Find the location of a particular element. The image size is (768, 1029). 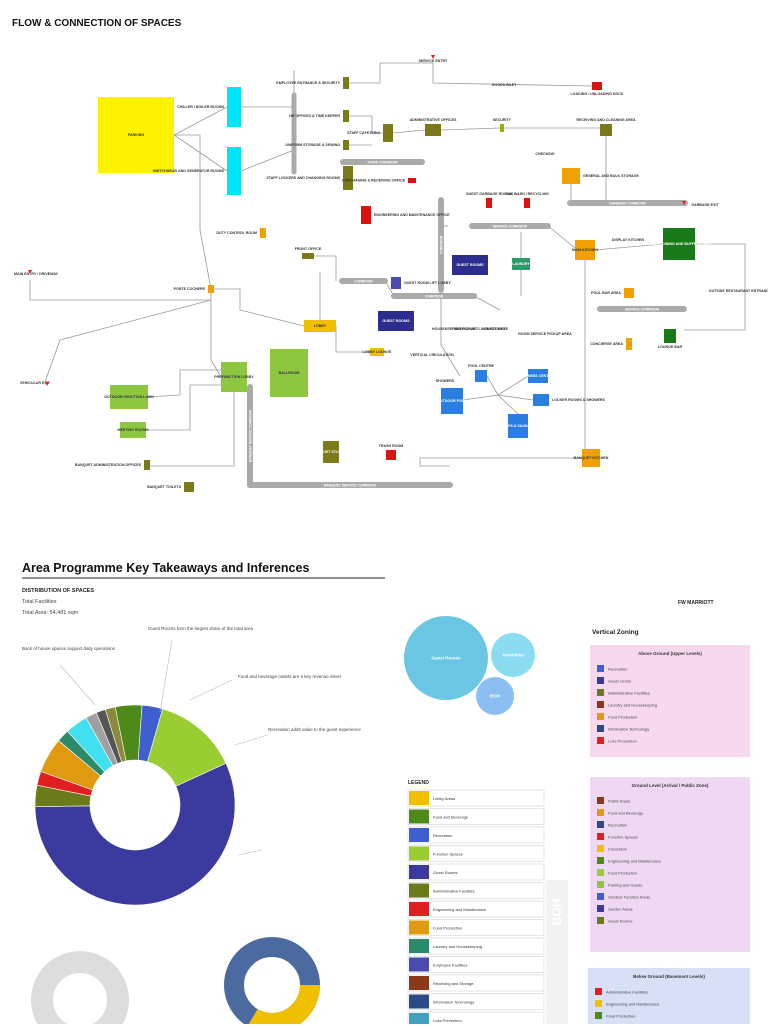

bubble-label: Guest Rooms is located at coordinates (446, 658).